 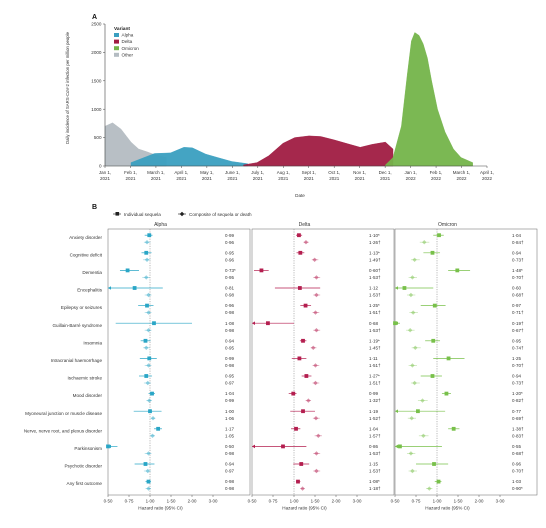 I want to click on y-tick-label: 2500, so click(x=96, y=24).